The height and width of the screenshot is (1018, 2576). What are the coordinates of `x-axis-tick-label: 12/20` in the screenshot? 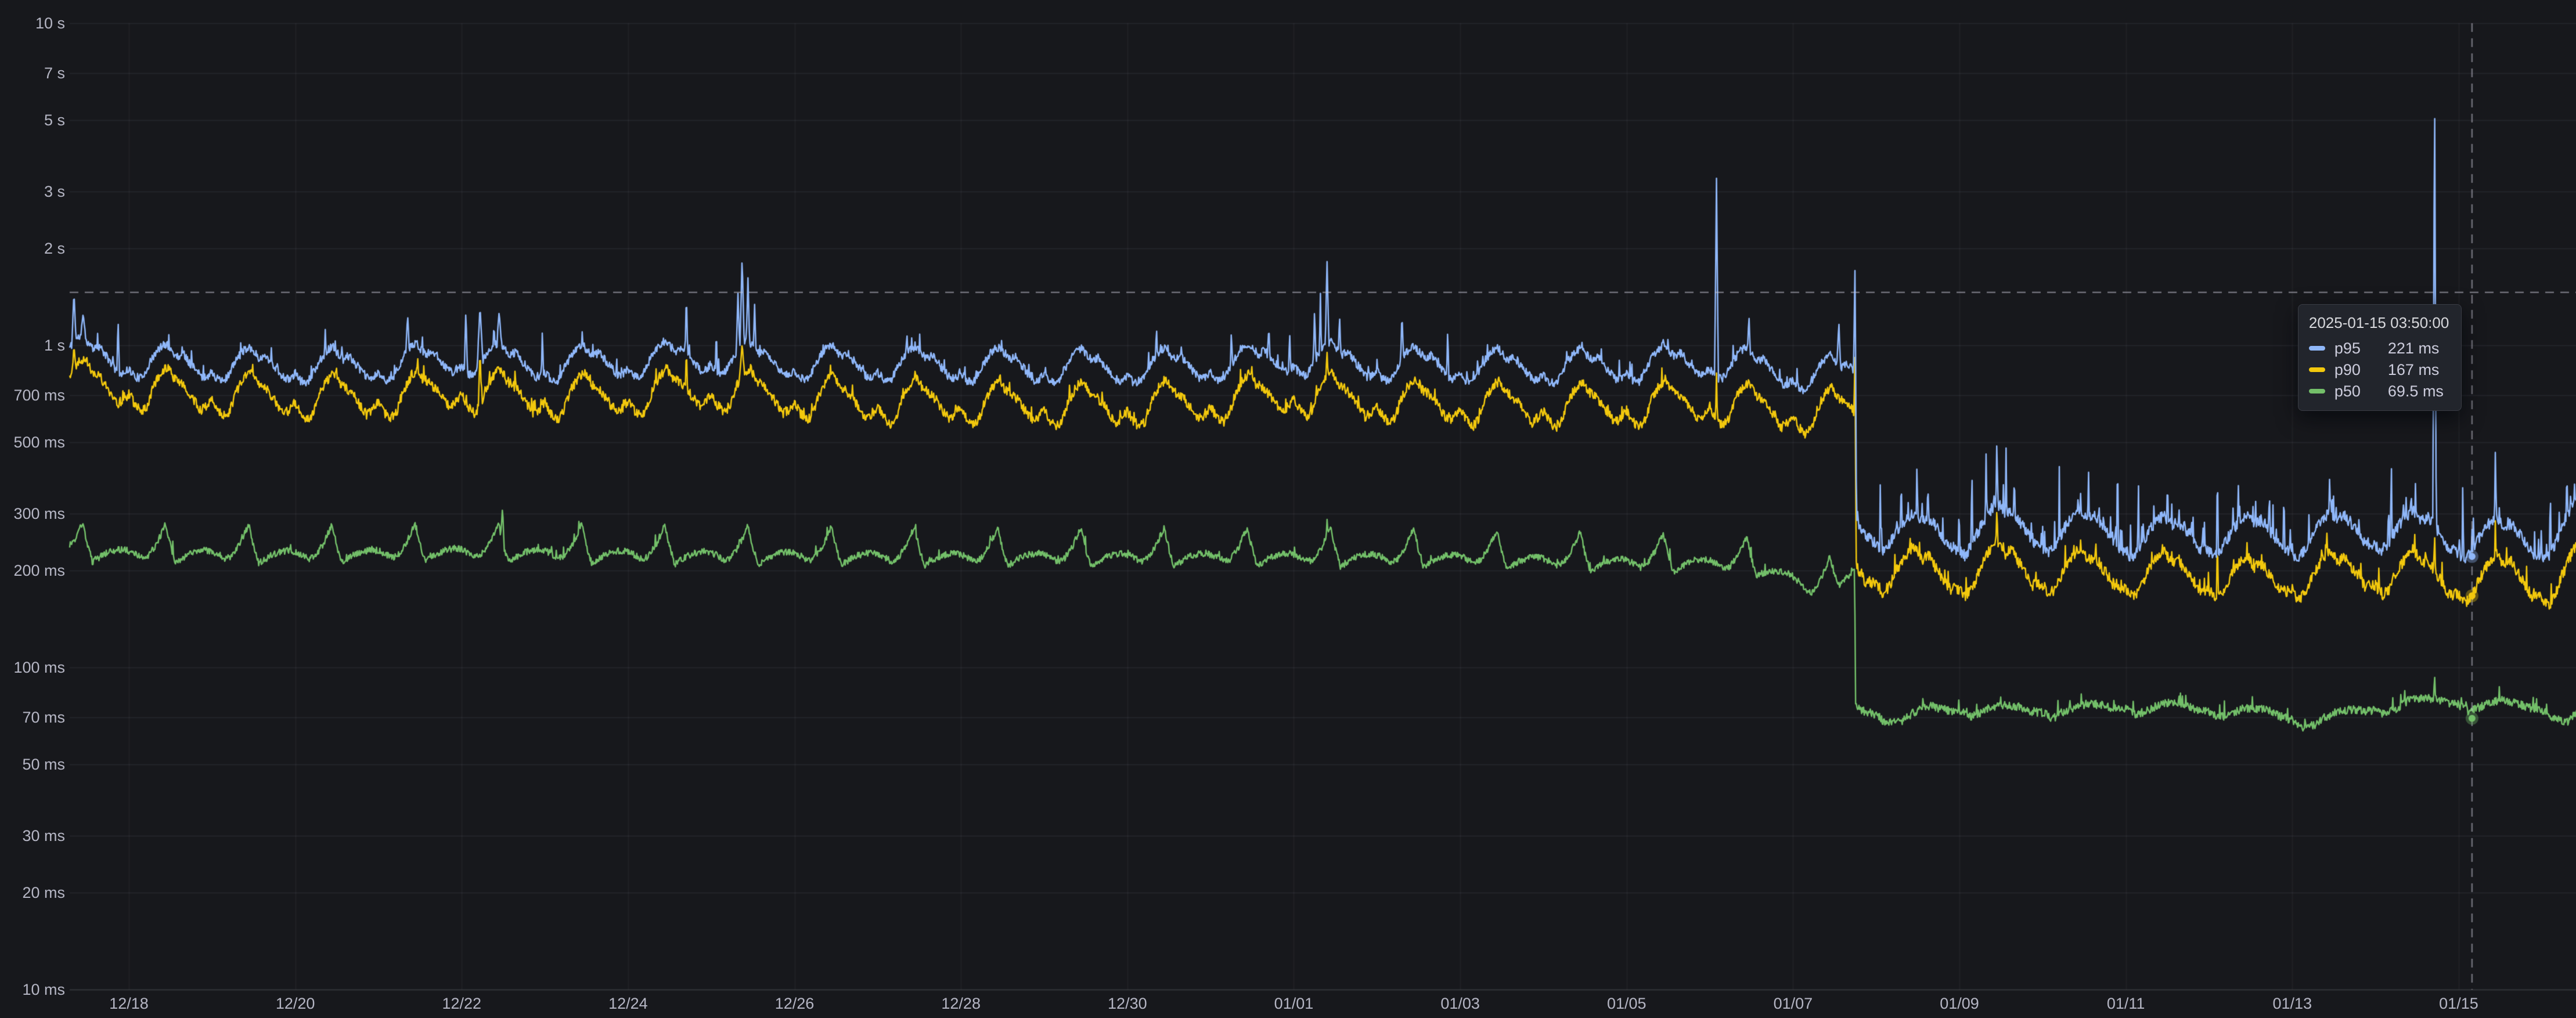 It's located at (295, 1004).